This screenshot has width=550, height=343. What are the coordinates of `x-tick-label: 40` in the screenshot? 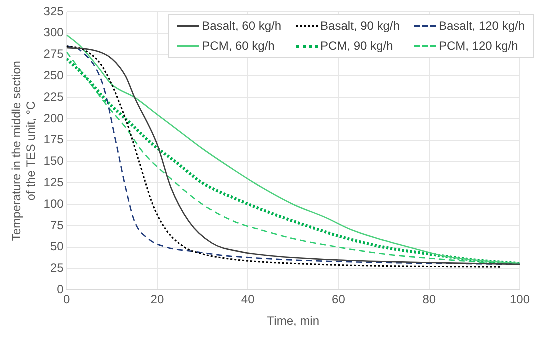 It's located at (248, 299).